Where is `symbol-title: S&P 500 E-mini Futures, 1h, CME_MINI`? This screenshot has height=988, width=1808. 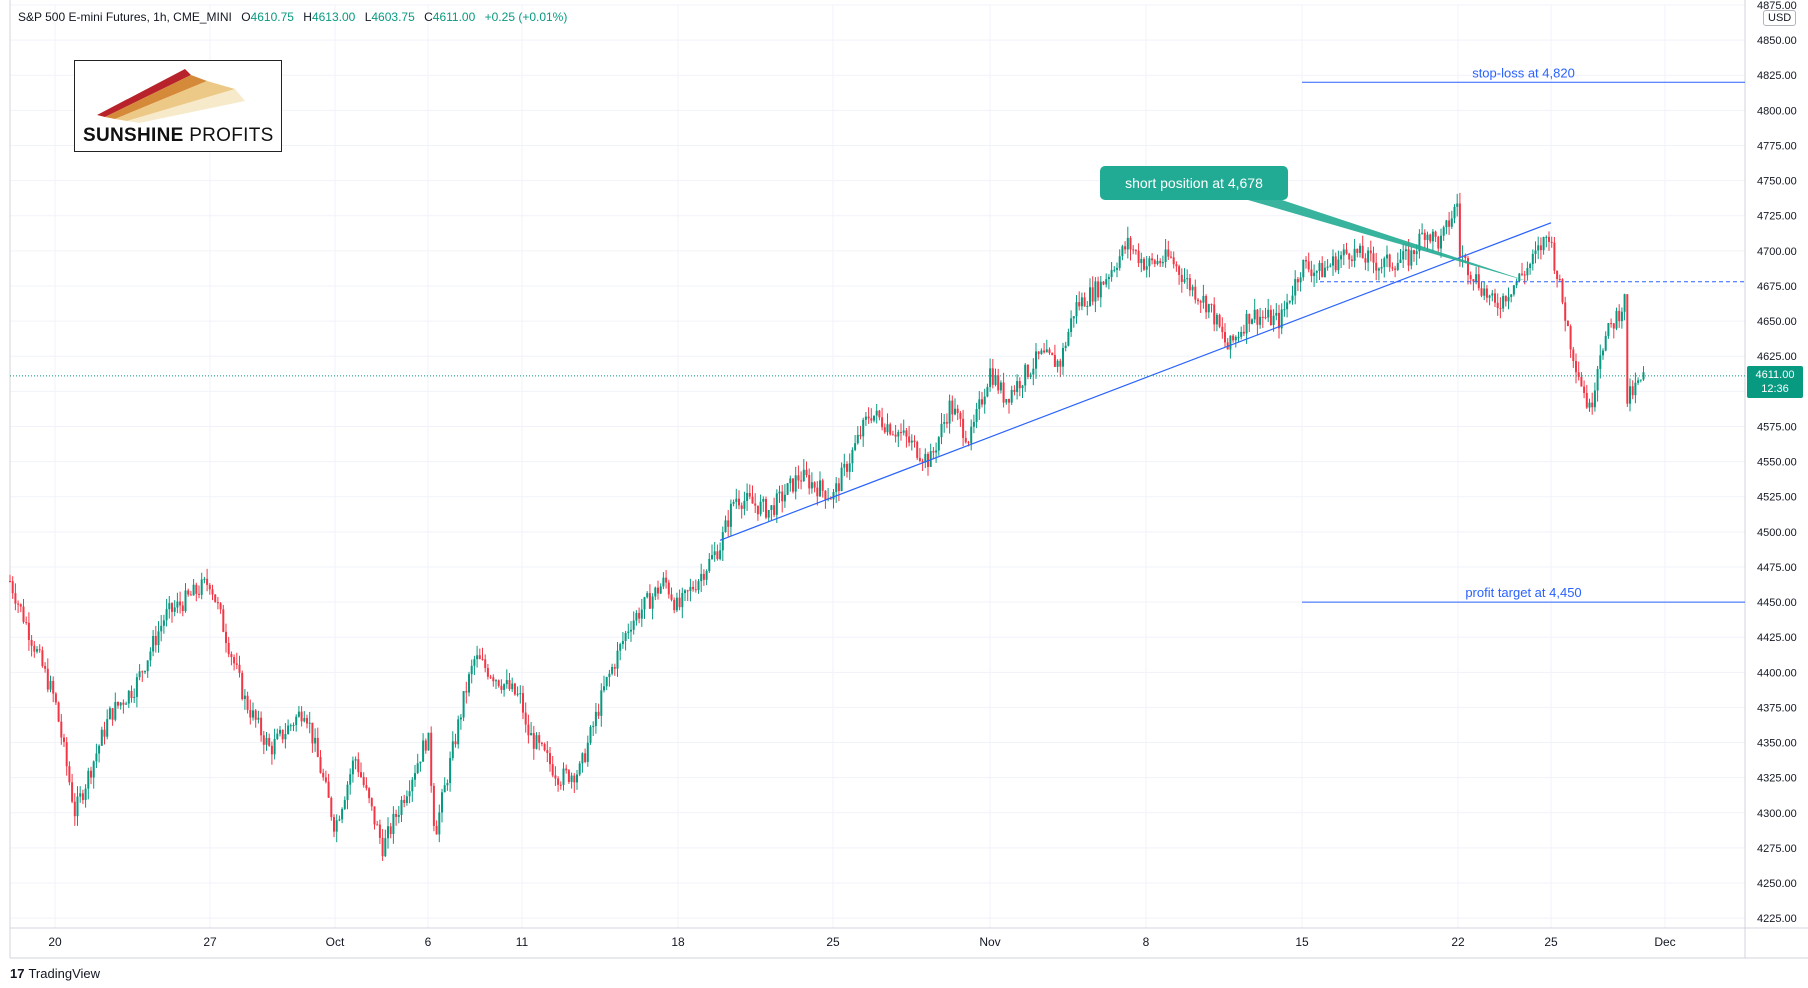 symbol-title: S&P 500 E-mini Futures, 1h, CME_MINI is located at coordinates (125, 17).